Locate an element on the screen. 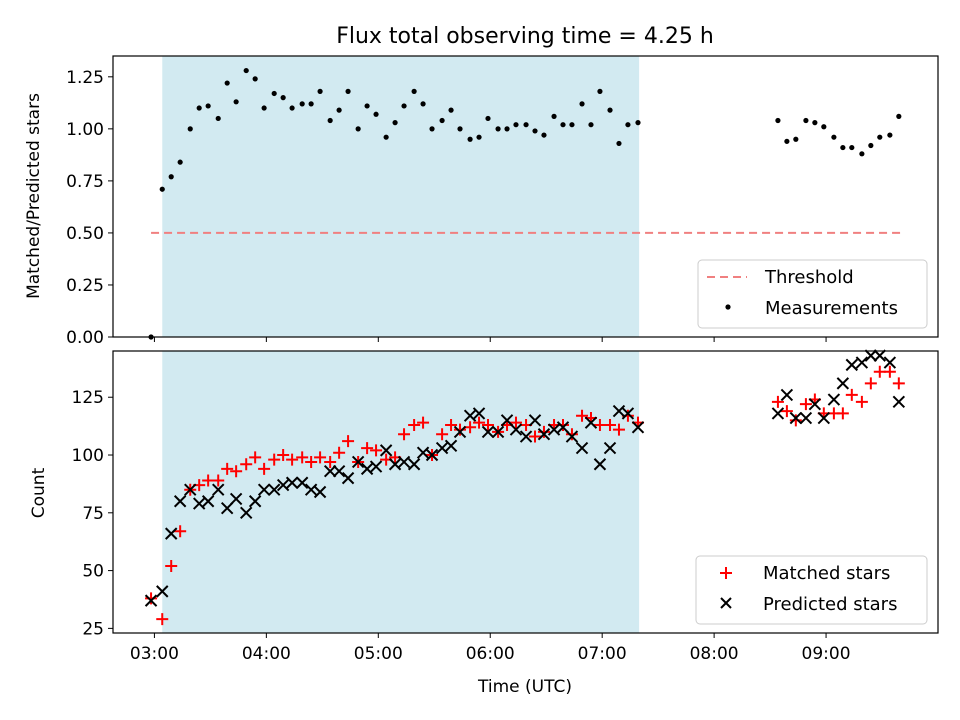  legend-predicted-swatch is located at coordinates (726, 603).